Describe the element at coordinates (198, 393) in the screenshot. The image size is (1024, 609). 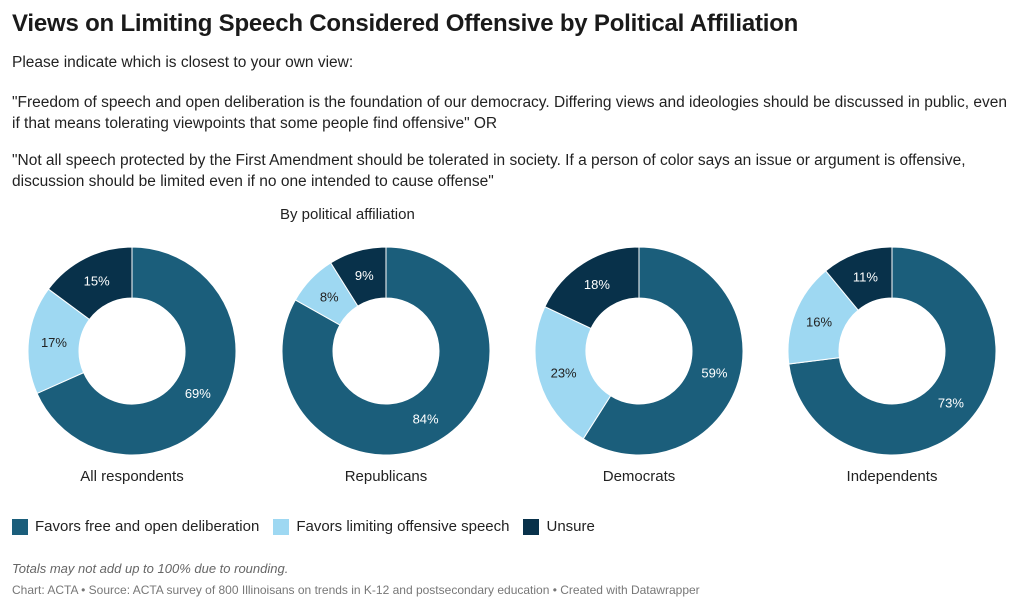
I see `data-label-all-respondents-favors-free-and-open-deliberation: 69%` at that location.